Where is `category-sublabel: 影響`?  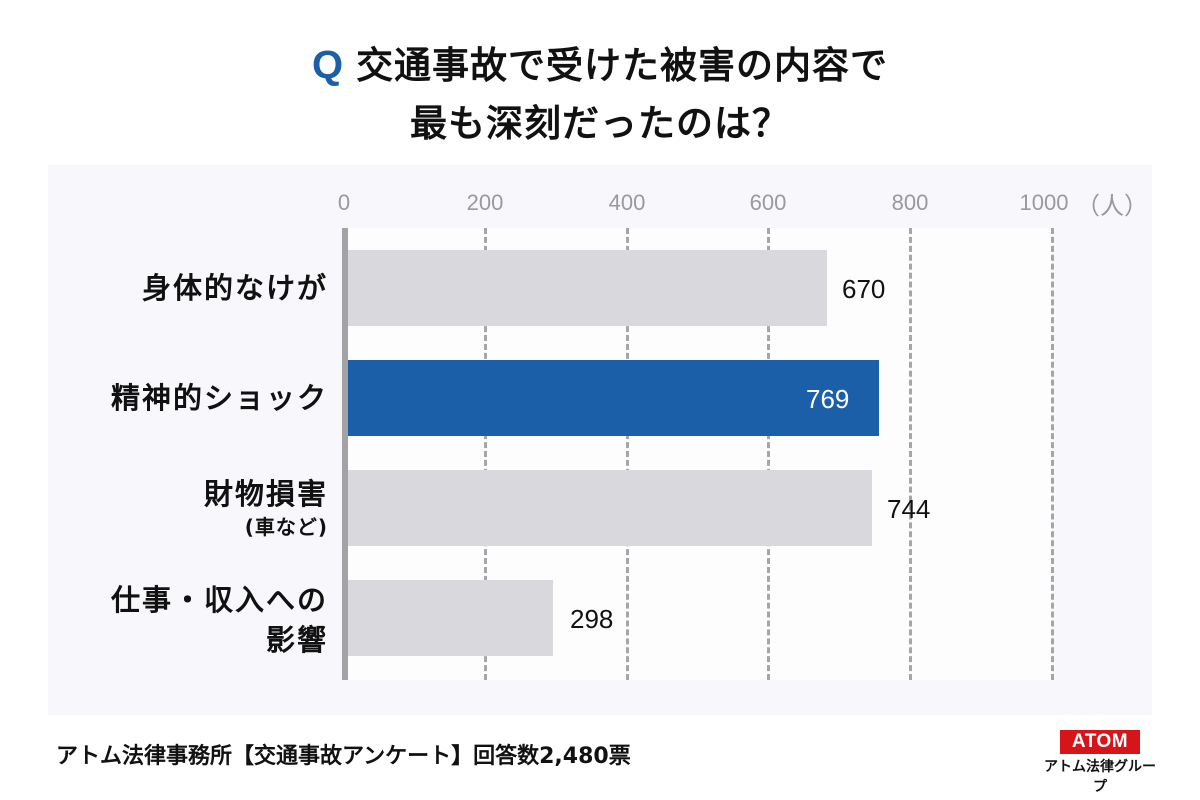 category-sublabel: 影響 is located at coordinates (296, 640).